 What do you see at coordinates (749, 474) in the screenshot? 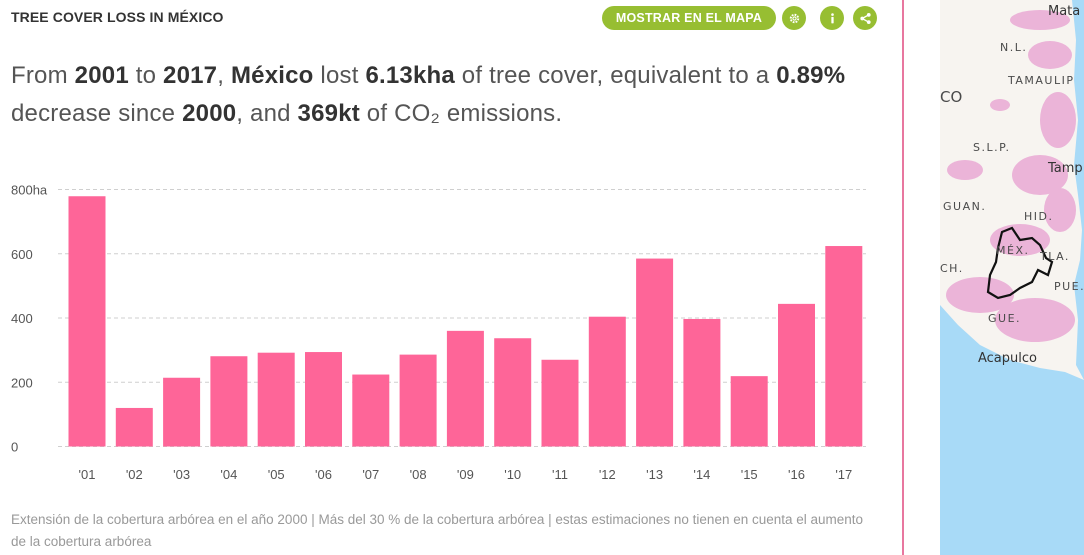
I see `x-tick-label: '15` at bounding box center [749, 474].